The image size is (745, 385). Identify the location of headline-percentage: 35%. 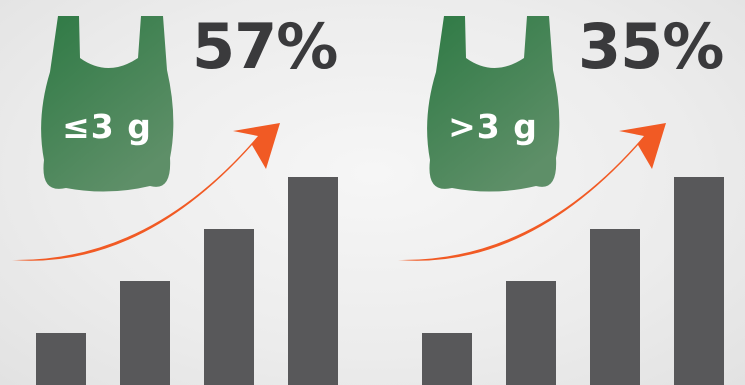
(651, 46).